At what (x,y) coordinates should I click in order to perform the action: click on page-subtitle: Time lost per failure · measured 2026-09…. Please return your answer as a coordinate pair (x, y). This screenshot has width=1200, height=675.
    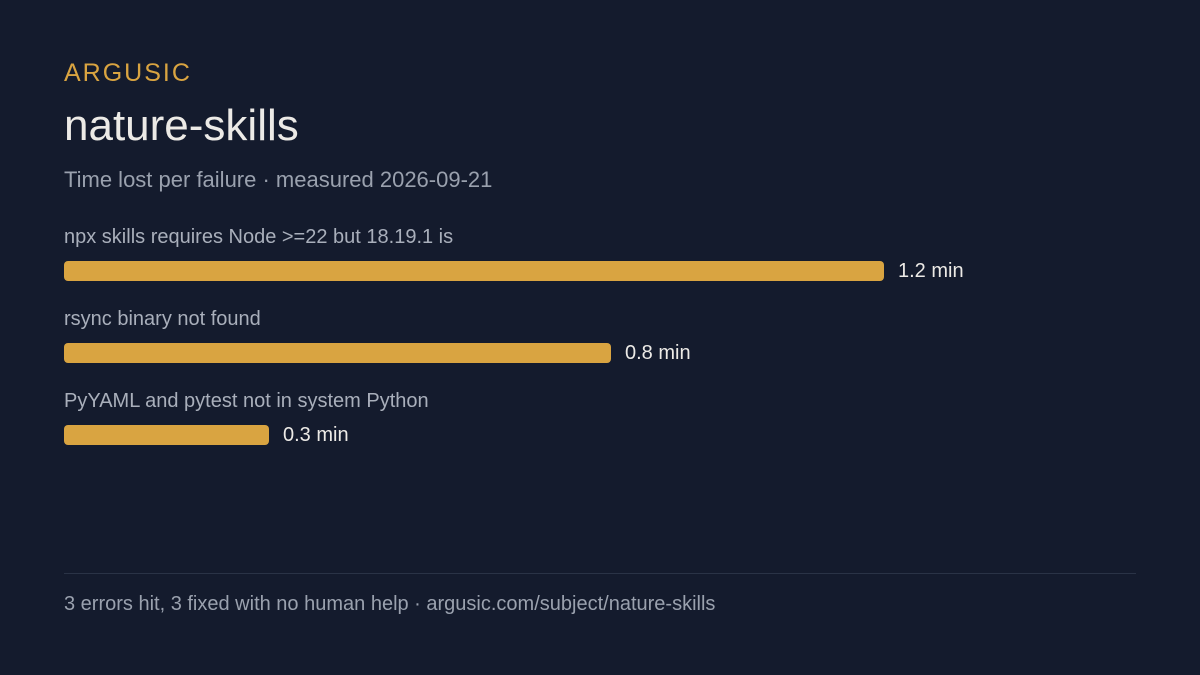
    Looking at the image, I should click on (278, 179).